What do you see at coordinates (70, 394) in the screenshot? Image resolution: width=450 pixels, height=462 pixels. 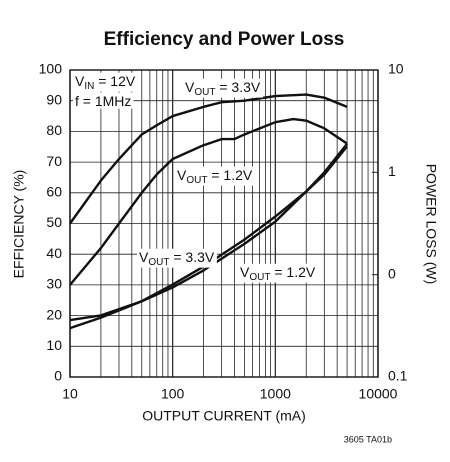 I see `x-tick-label: 10` at bounding box center [70, 394].